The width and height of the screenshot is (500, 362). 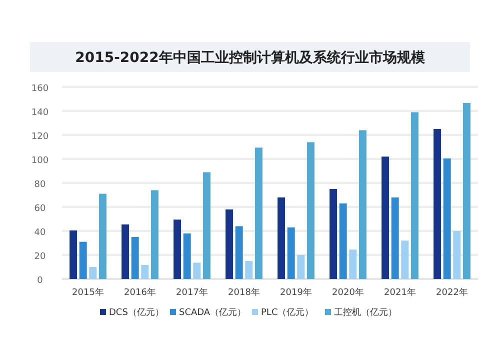 I want to click on x-tick-label: 2022年, so click(x=452, y=292).